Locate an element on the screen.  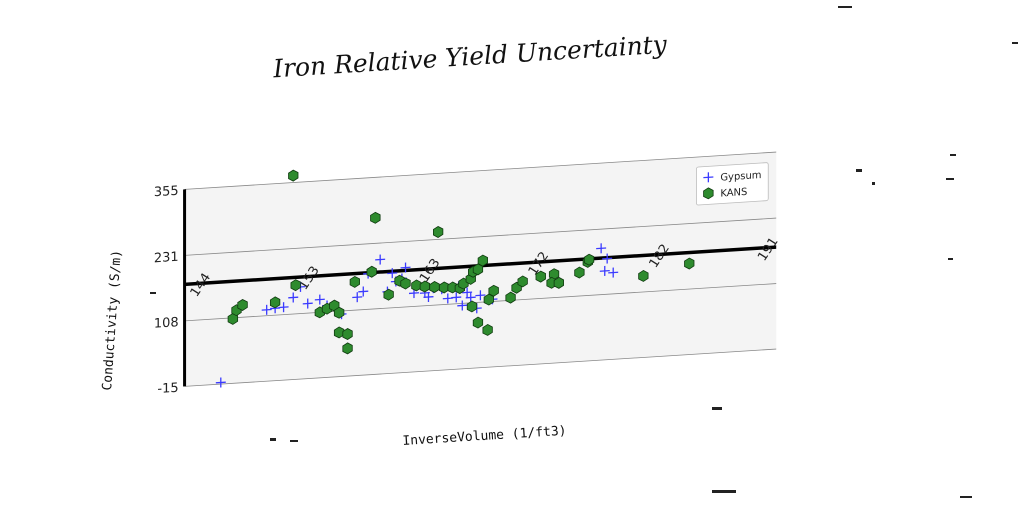
y-tick-label: -15 is located at coordinates (167, 389).